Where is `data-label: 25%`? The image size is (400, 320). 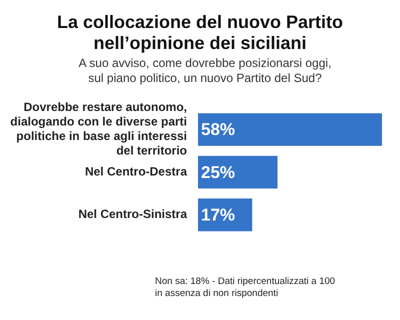 data-label: 25% is located at coordinates (218, 172).